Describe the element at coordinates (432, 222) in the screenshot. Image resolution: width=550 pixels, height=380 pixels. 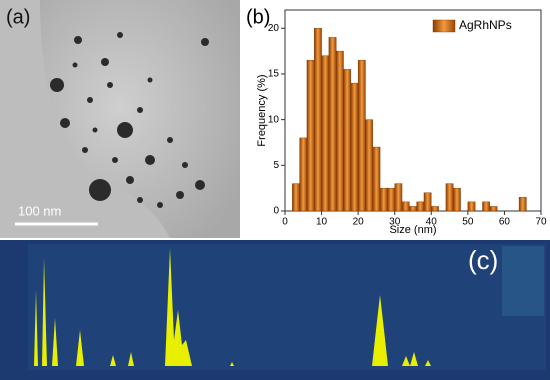
I see `x-tick-label: 40` at that location.